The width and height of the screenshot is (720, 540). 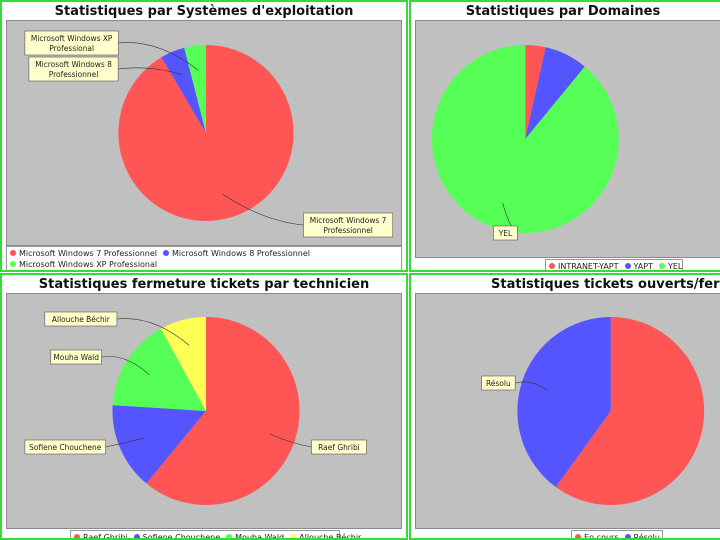 I want to click on label-text: Mouha Wald, so click(x=76, y=357).